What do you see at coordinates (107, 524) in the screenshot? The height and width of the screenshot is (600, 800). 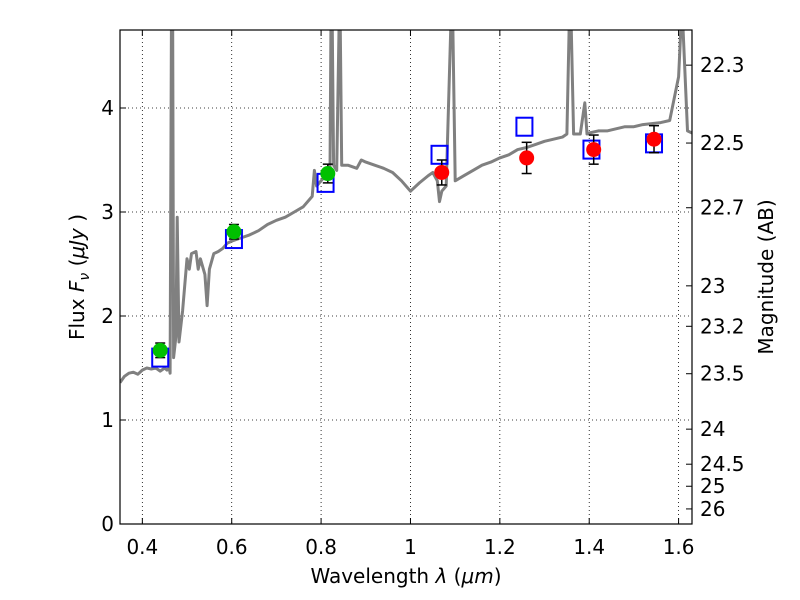 I see `y-tick-label: 0` at bounding box center [107, 524].